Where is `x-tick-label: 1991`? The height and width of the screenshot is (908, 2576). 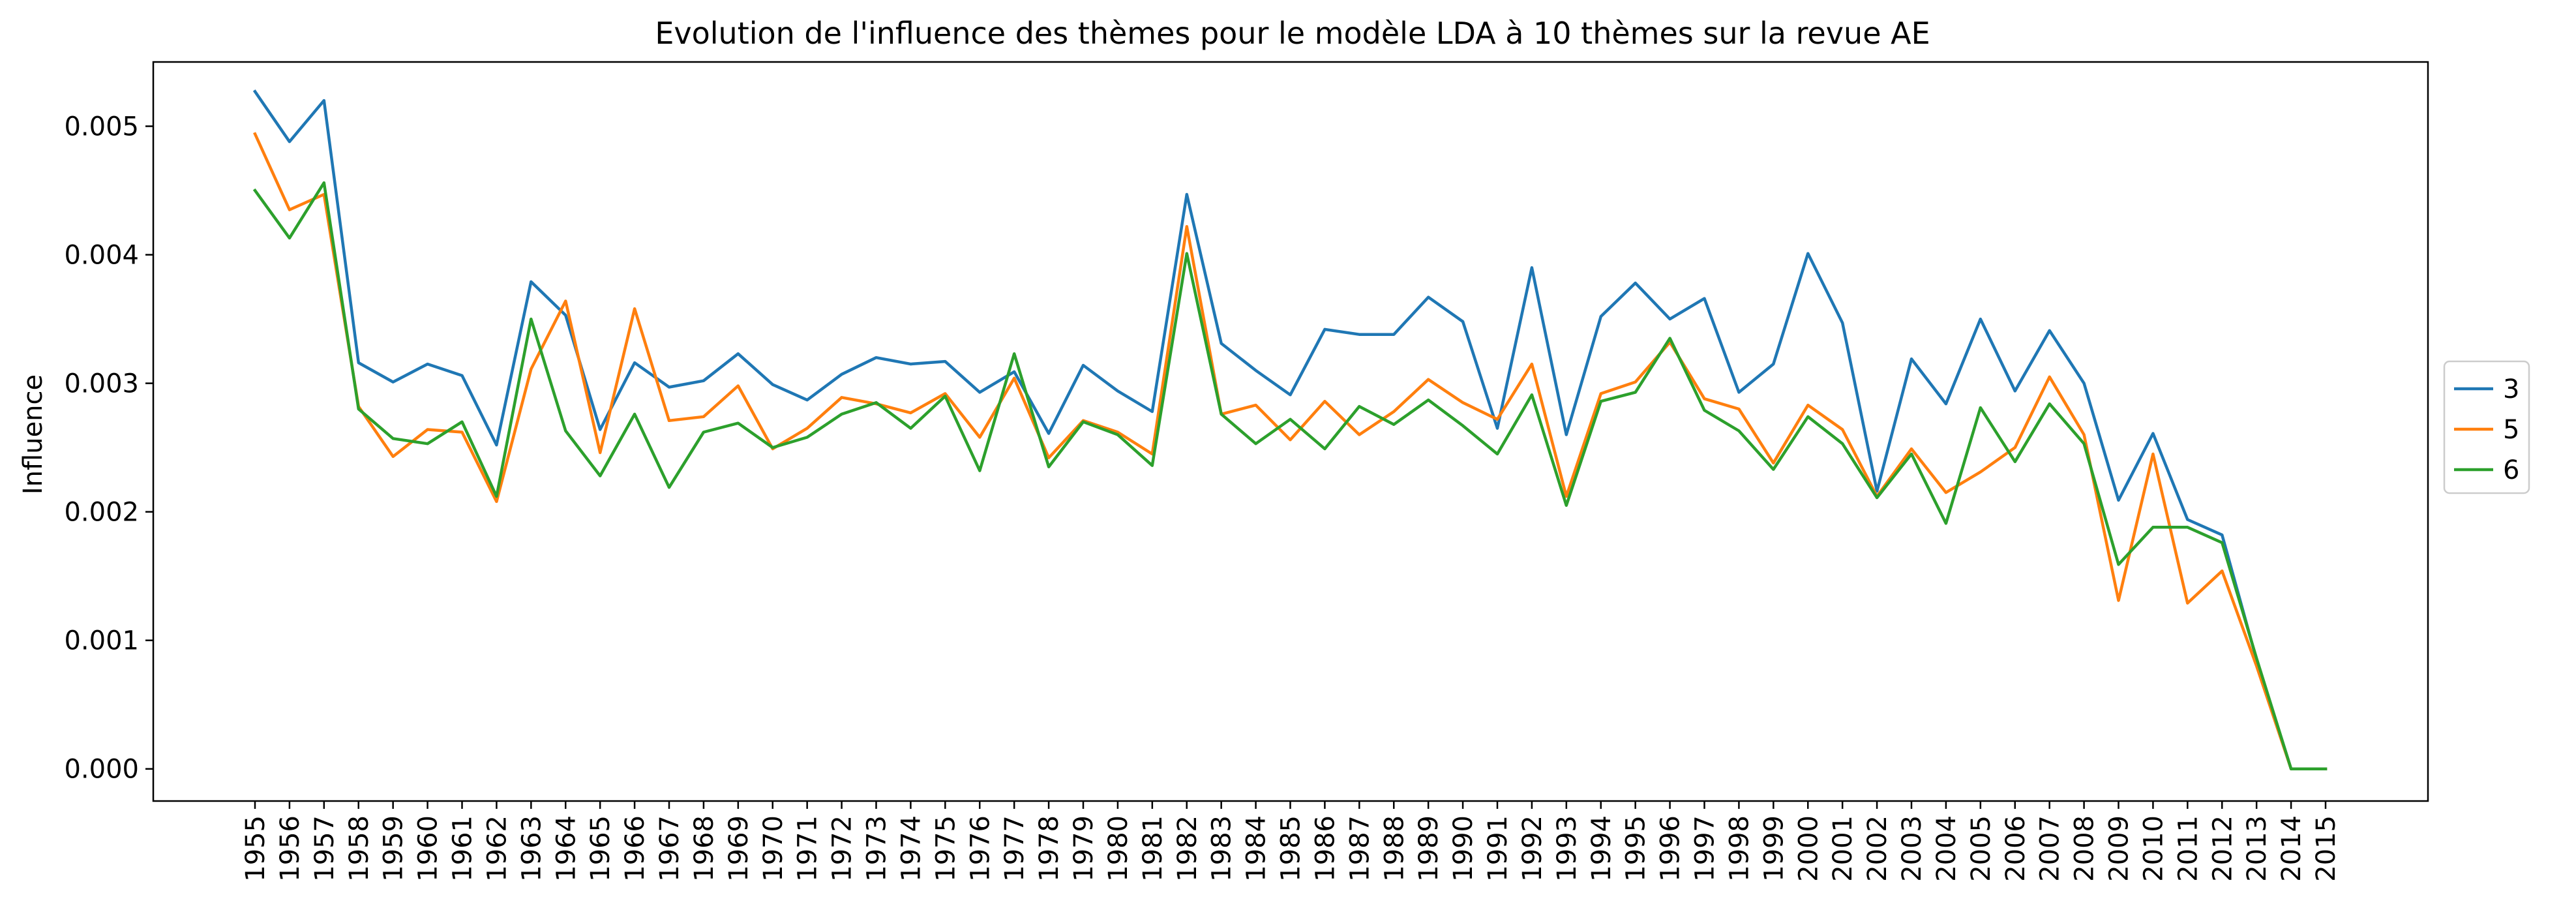 x-tick-label: 1991 is located at coordinates (1498, 848).